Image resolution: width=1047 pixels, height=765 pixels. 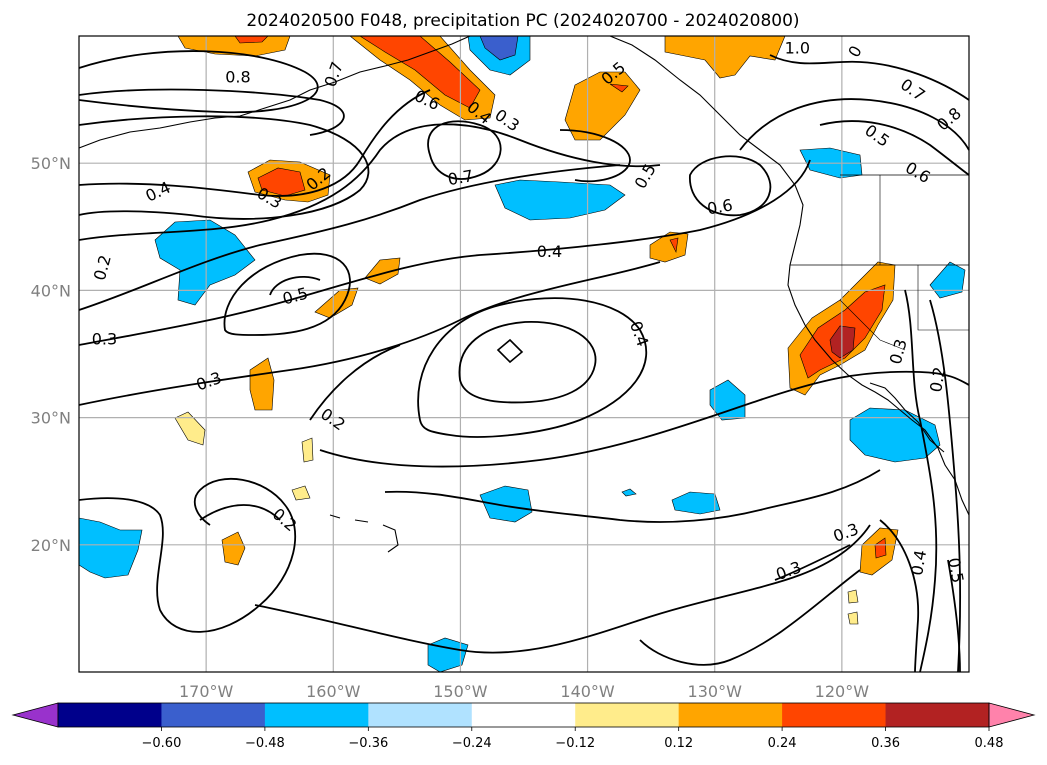 What do you see at coordinates (782, 743) in the screenshot?
I see `colorbar-tick-label: 0.24` at bounding box center [782, 743].